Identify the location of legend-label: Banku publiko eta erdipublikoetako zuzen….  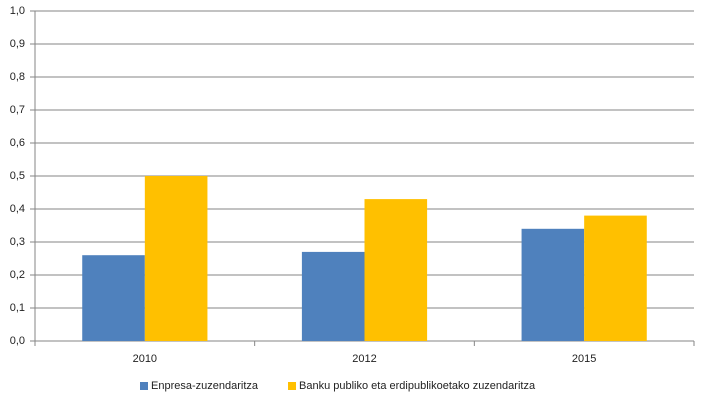
(417, 386).